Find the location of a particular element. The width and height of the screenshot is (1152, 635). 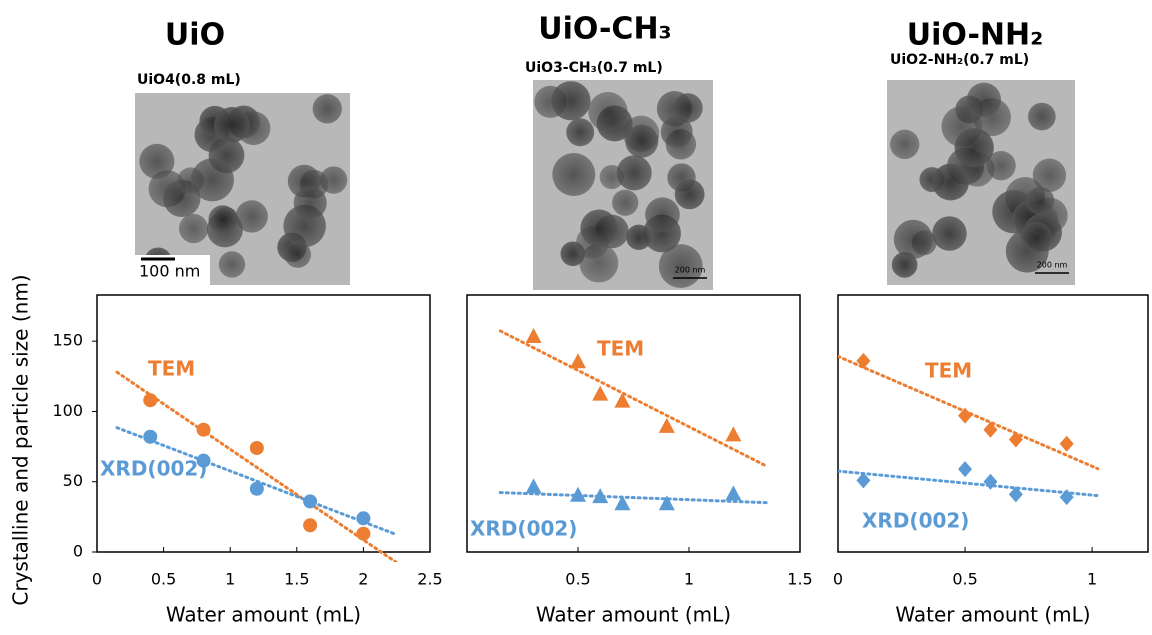

image-caption: UiO3-CH₃(0.7 mL) is located at coordinates (594, 68).